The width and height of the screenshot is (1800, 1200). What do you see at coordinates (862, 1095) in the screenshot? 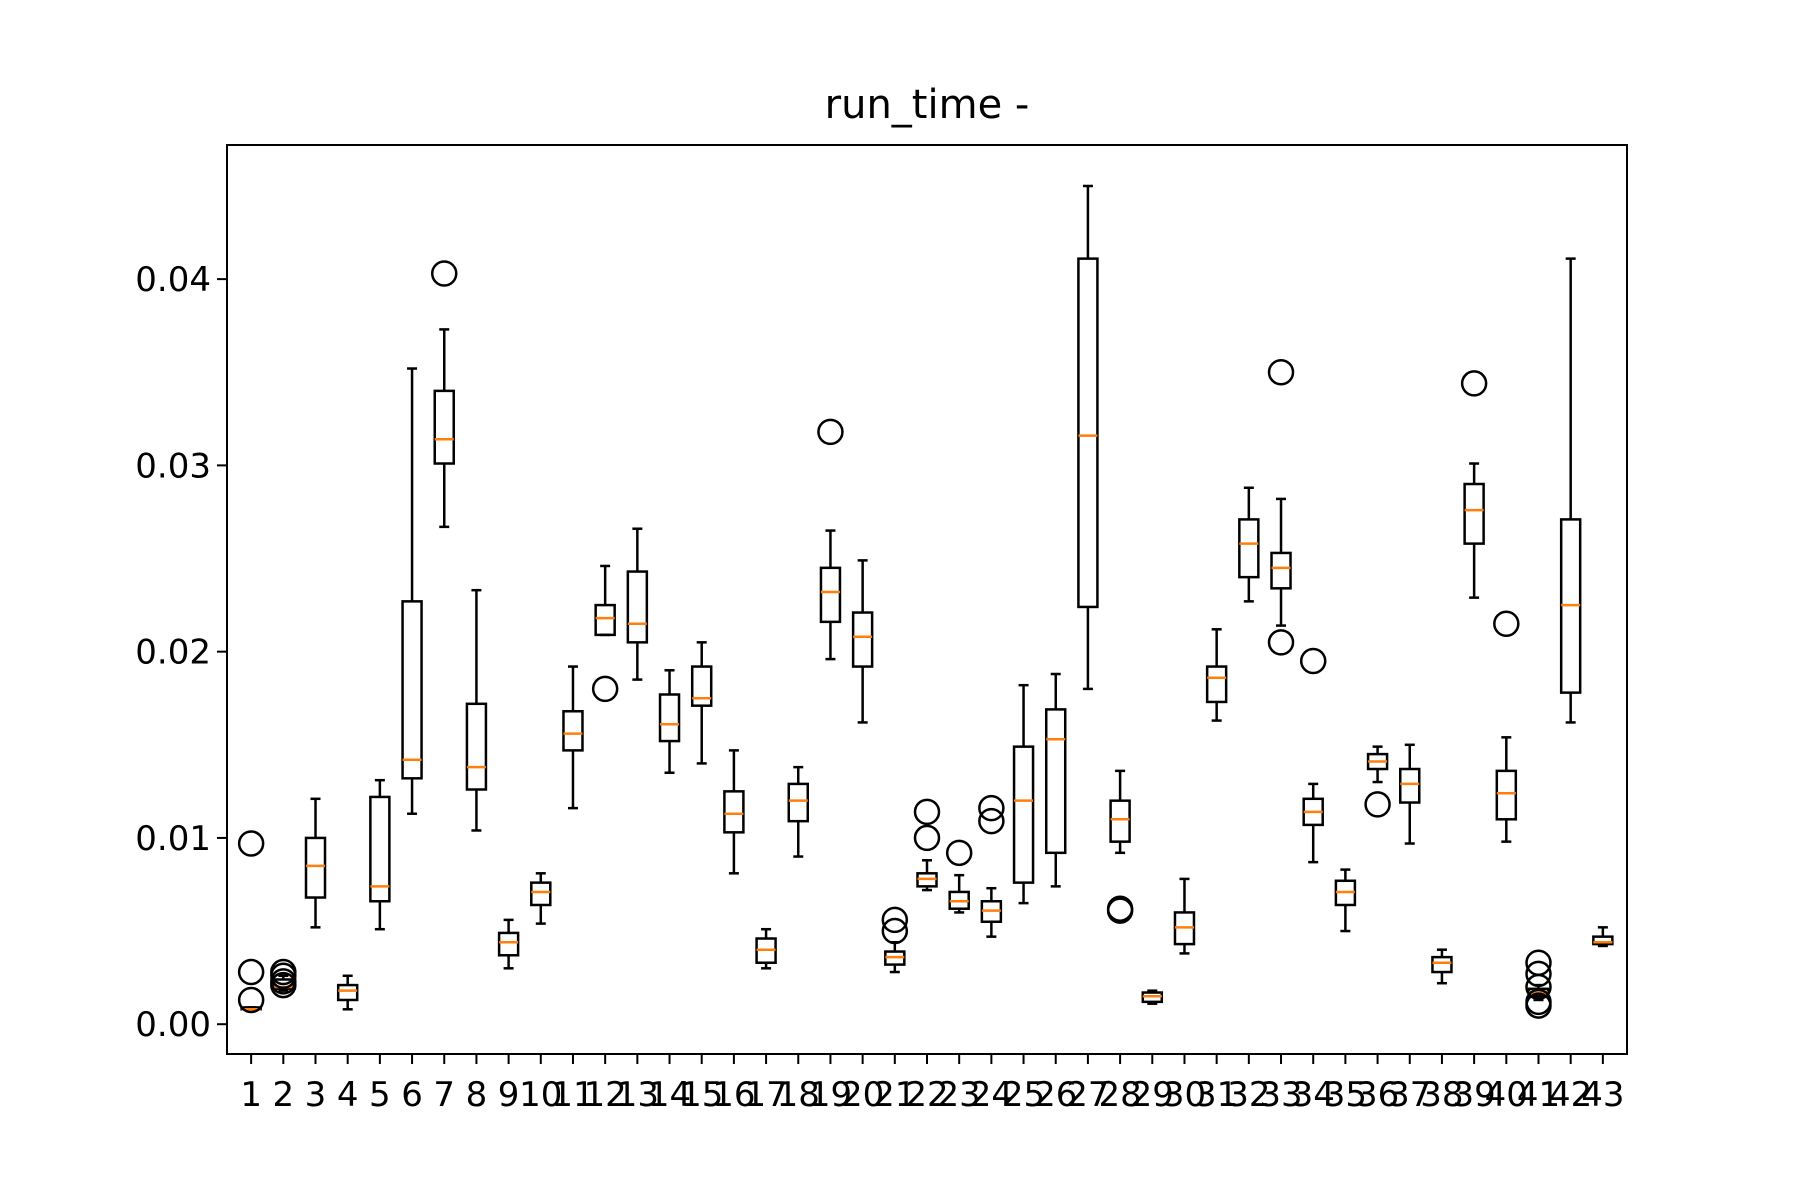
I see `x-tick-label: 20` at bounding box center [862, 1095].